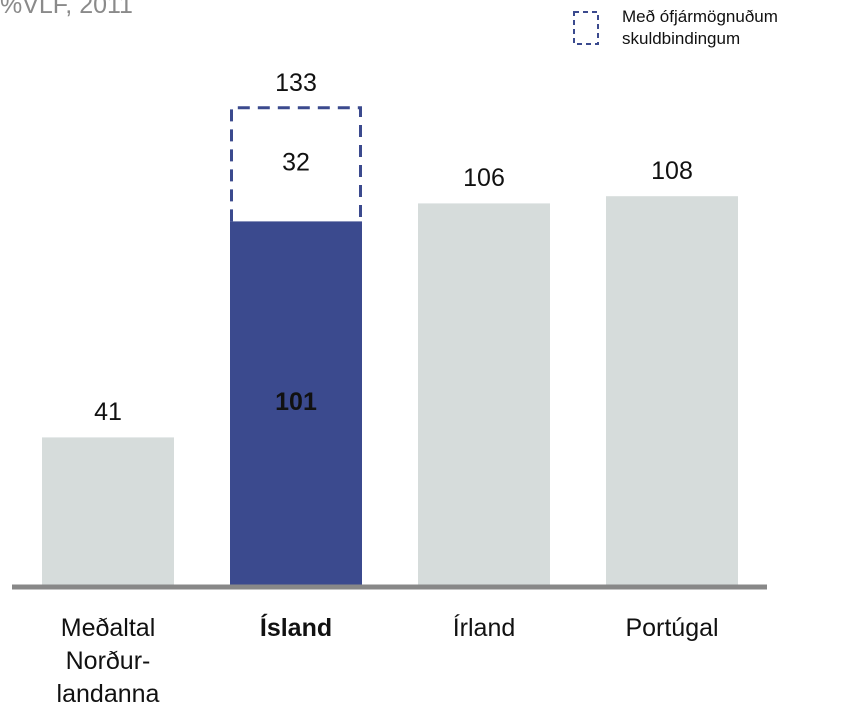 Image resolution: width=843 pixels, height=718 pixels. I want to click on value-label: 106, so click(484, 178).